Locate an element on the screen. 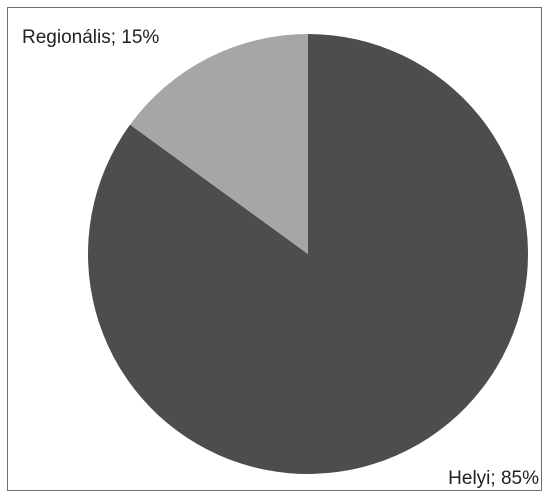 Image resolution: width=551 pixels, height=498 pixels. pie-slice-region-lis is located at coordinates (219, 144).